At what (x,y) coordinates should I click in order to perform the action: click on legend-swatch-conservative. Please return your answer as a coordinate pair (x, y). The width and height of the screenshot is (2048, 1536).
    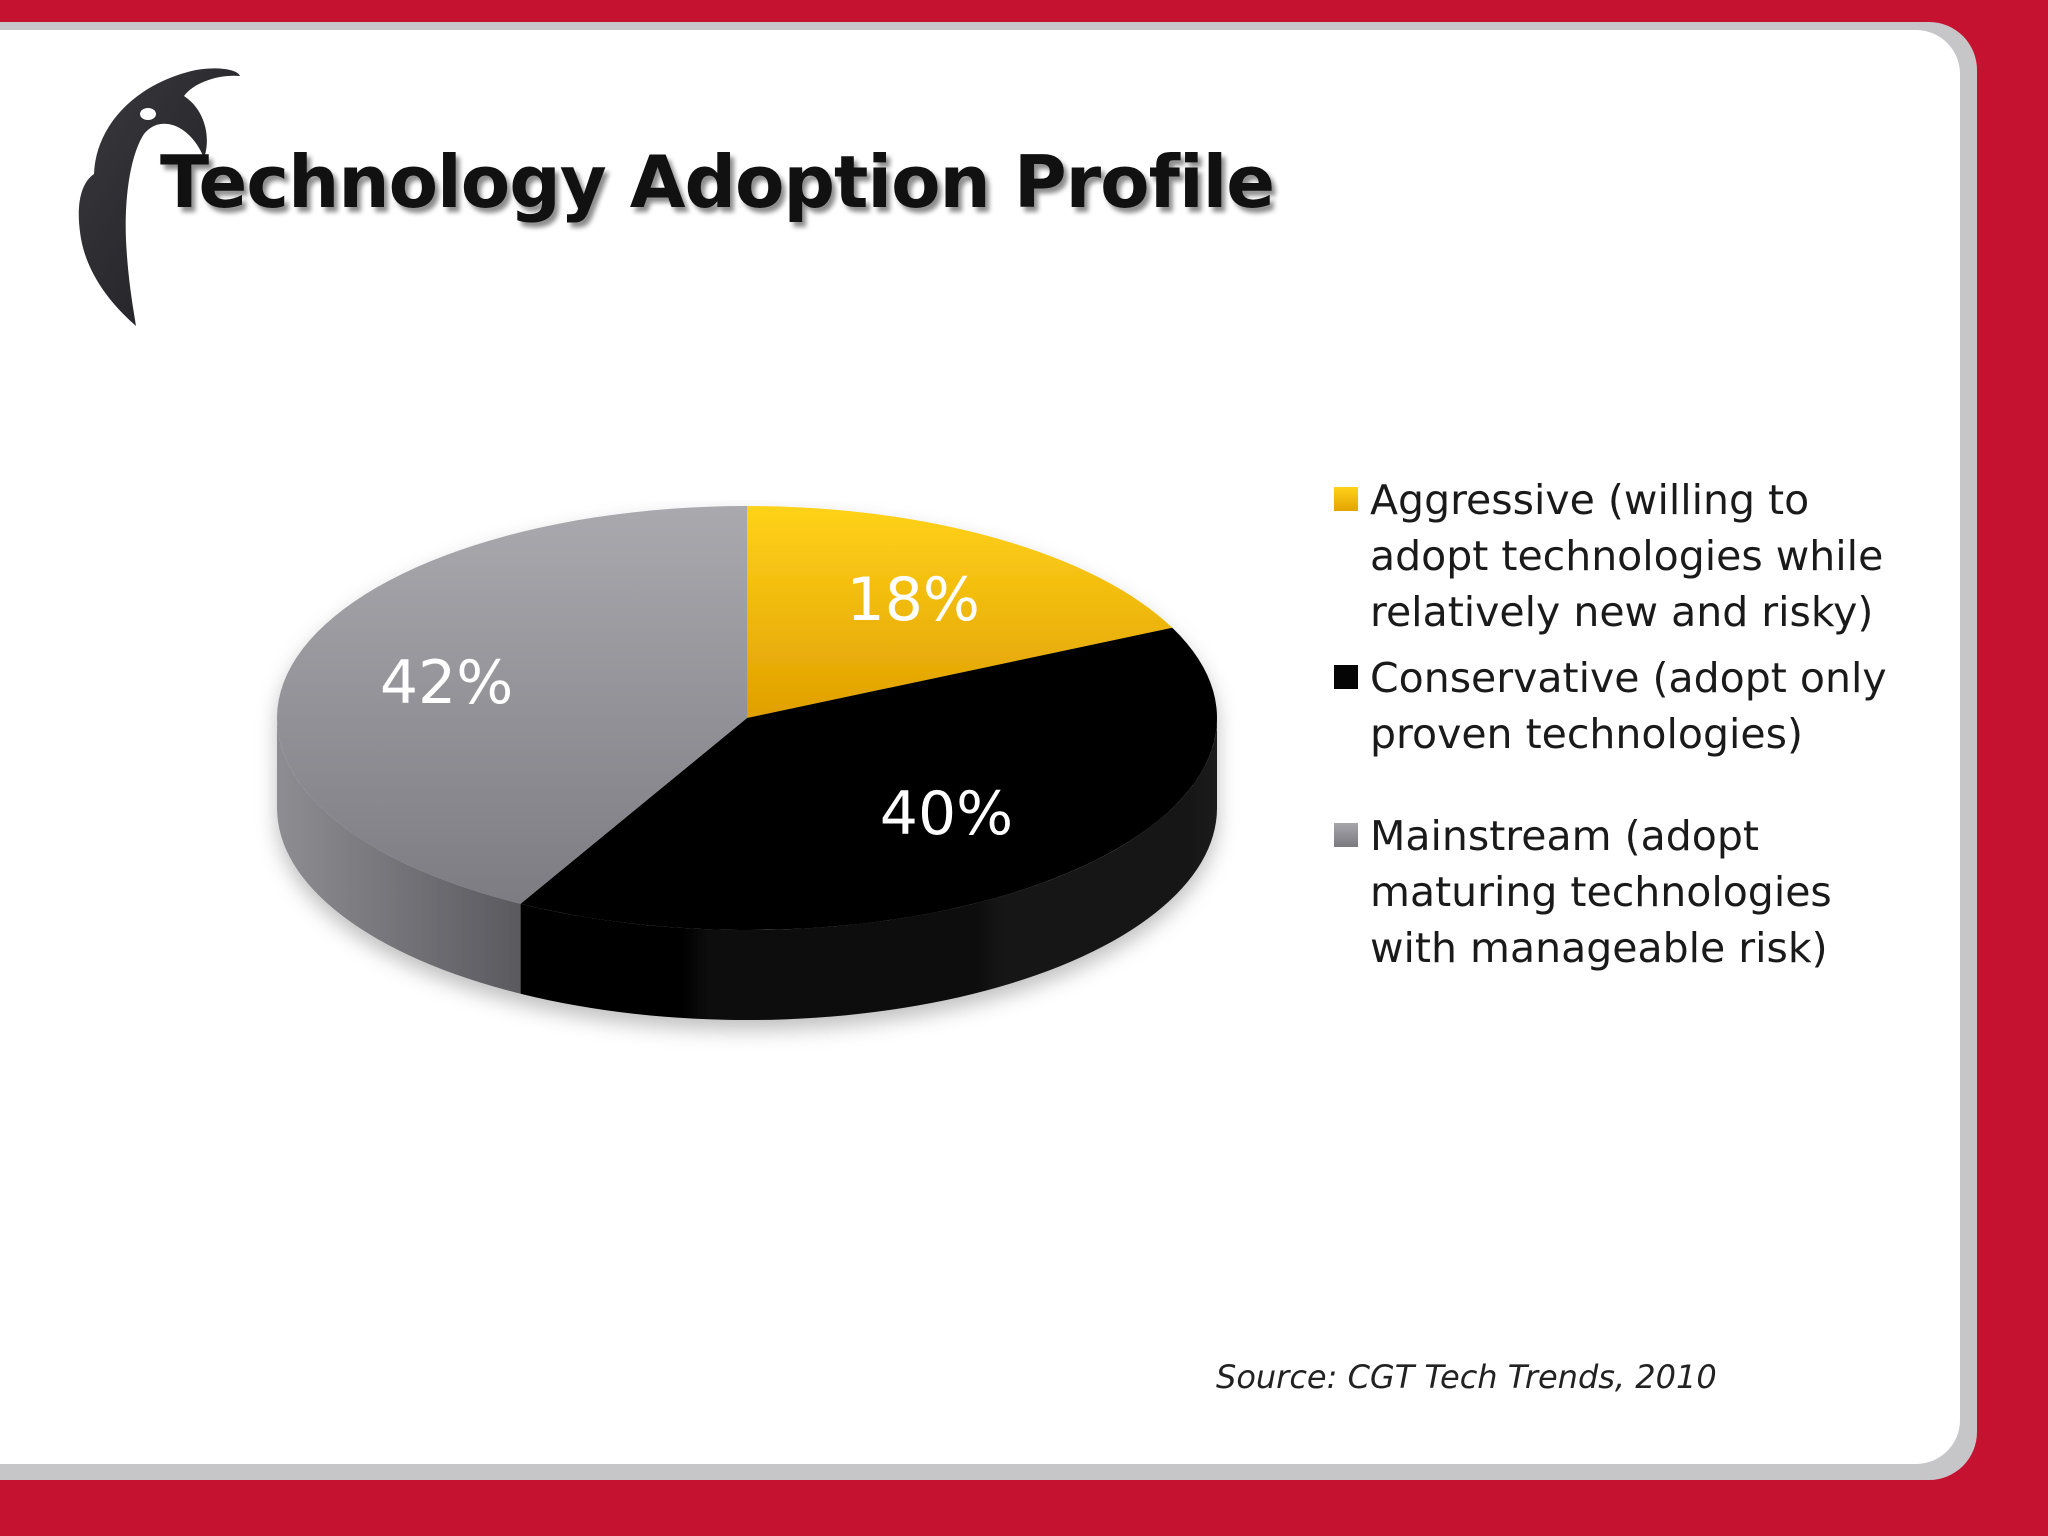
    Looking at the image, I should click on (1346, 677).